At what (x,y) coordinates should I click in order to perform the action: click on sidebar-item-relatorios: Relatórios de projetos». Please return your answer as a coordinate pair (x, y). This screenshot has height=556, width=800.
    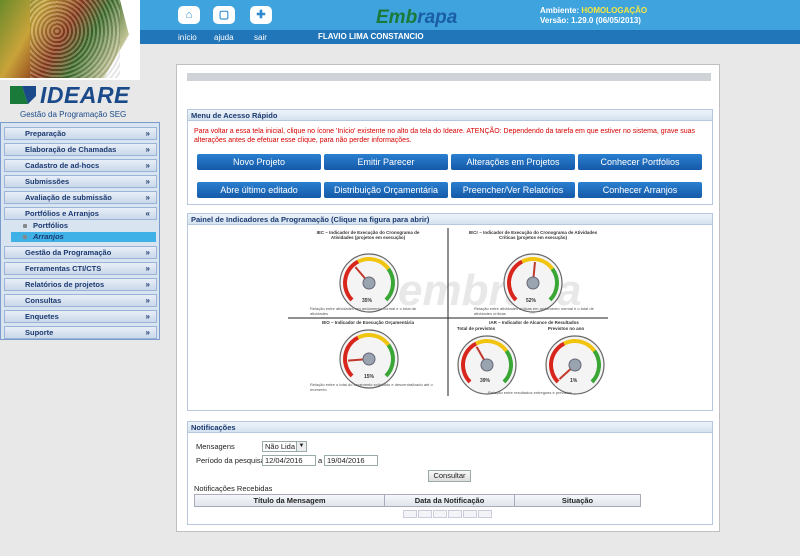
    Looking at the image, I should click on (80, 284).